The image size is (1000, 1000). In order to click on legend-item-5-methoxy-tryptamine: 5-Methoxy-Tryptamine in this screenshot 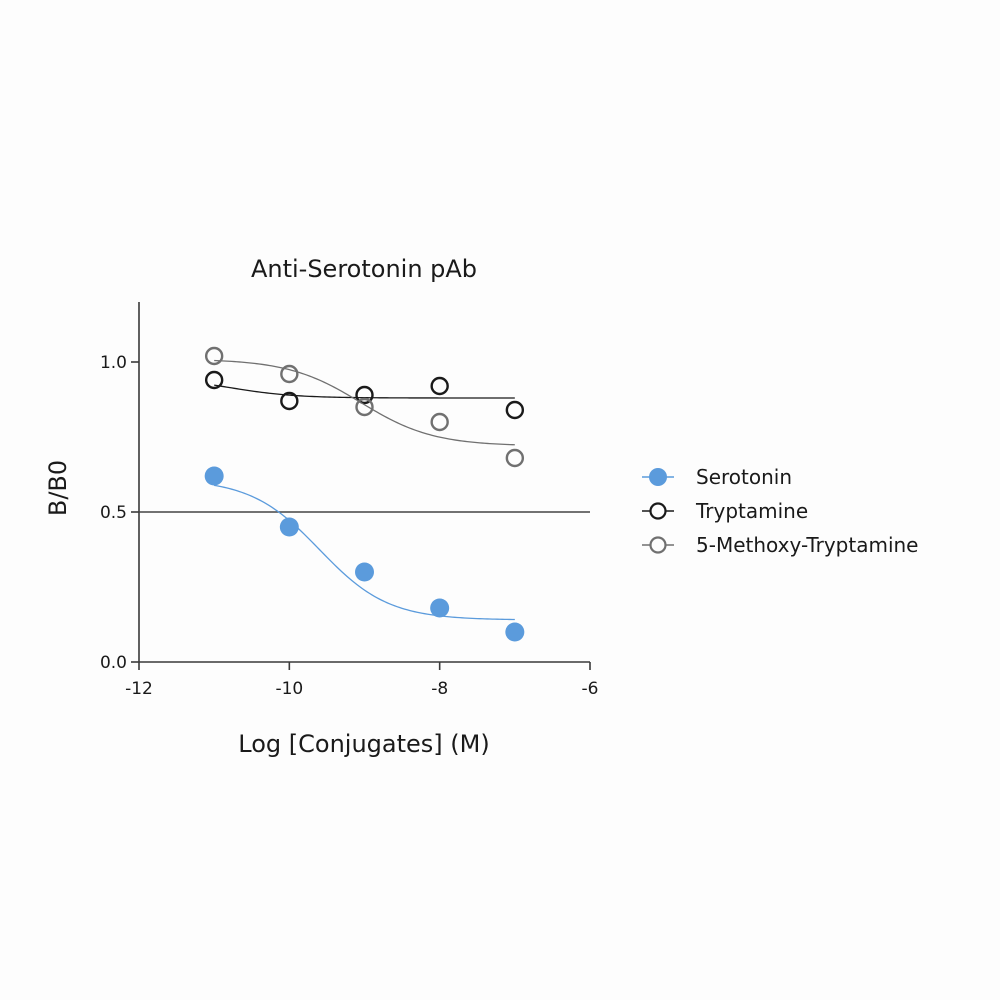, I will do `click(780, 545)`.